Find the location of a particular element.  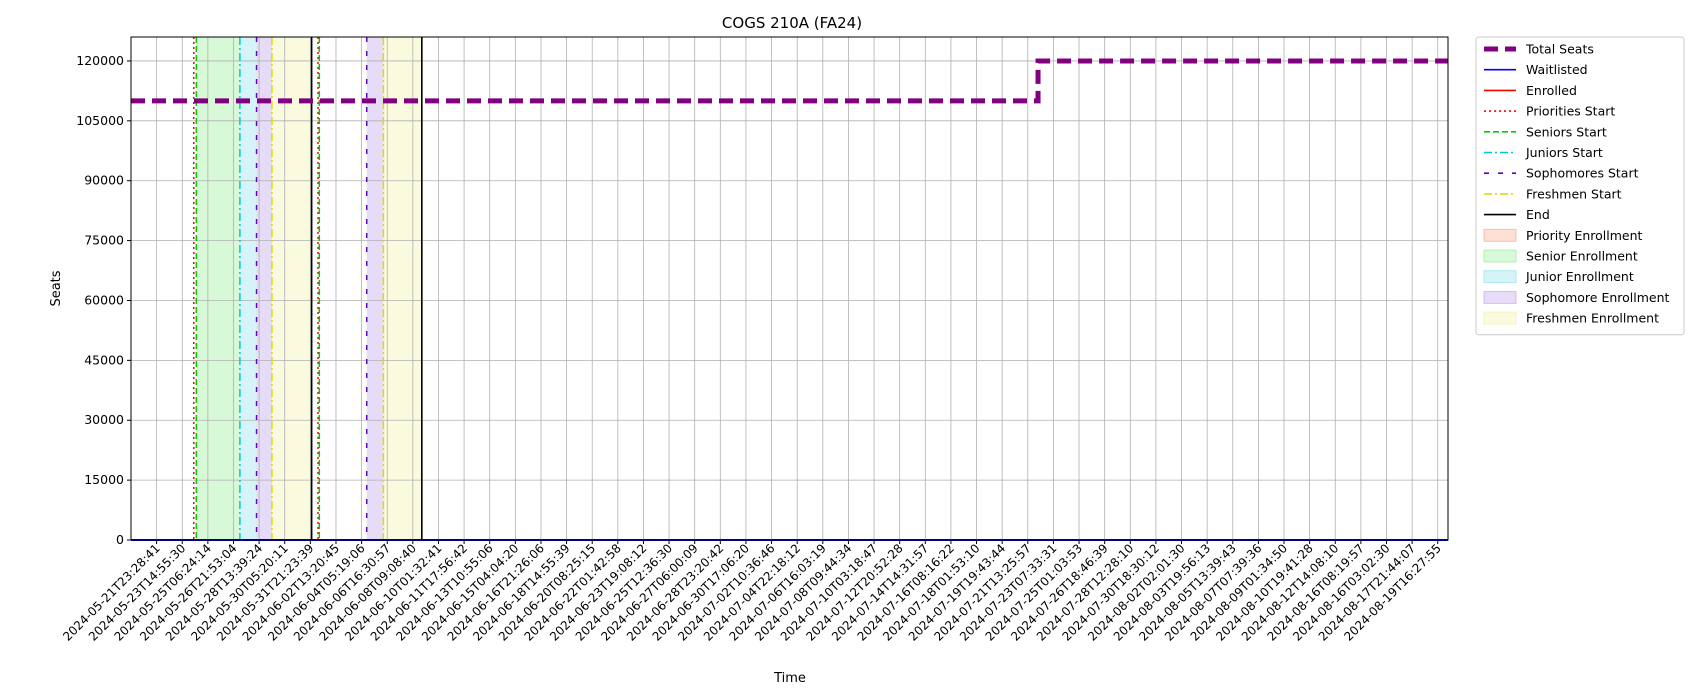

series-total-seats is located at coordinates (789, 81).